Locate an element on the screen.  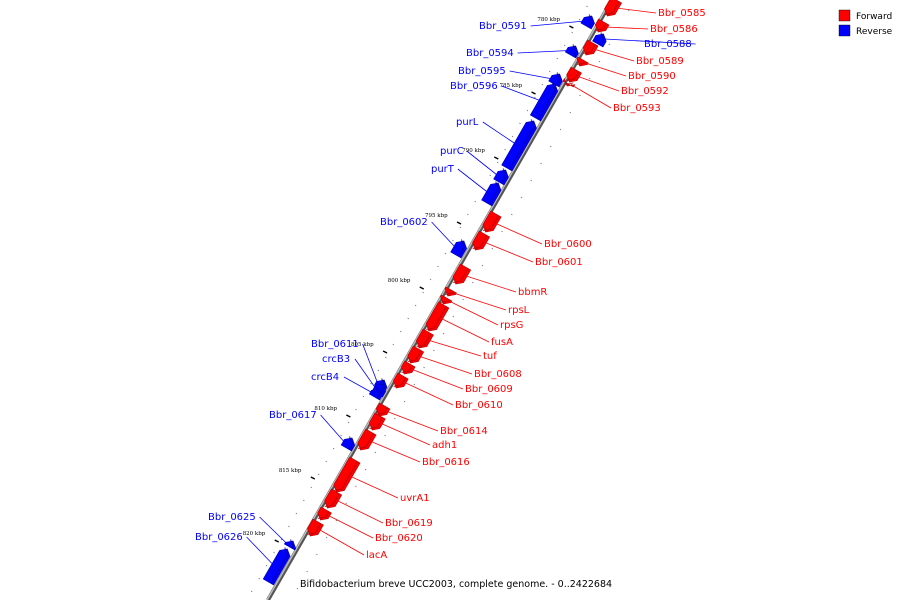
gene-bbmr is located at coordinates (462, 274).